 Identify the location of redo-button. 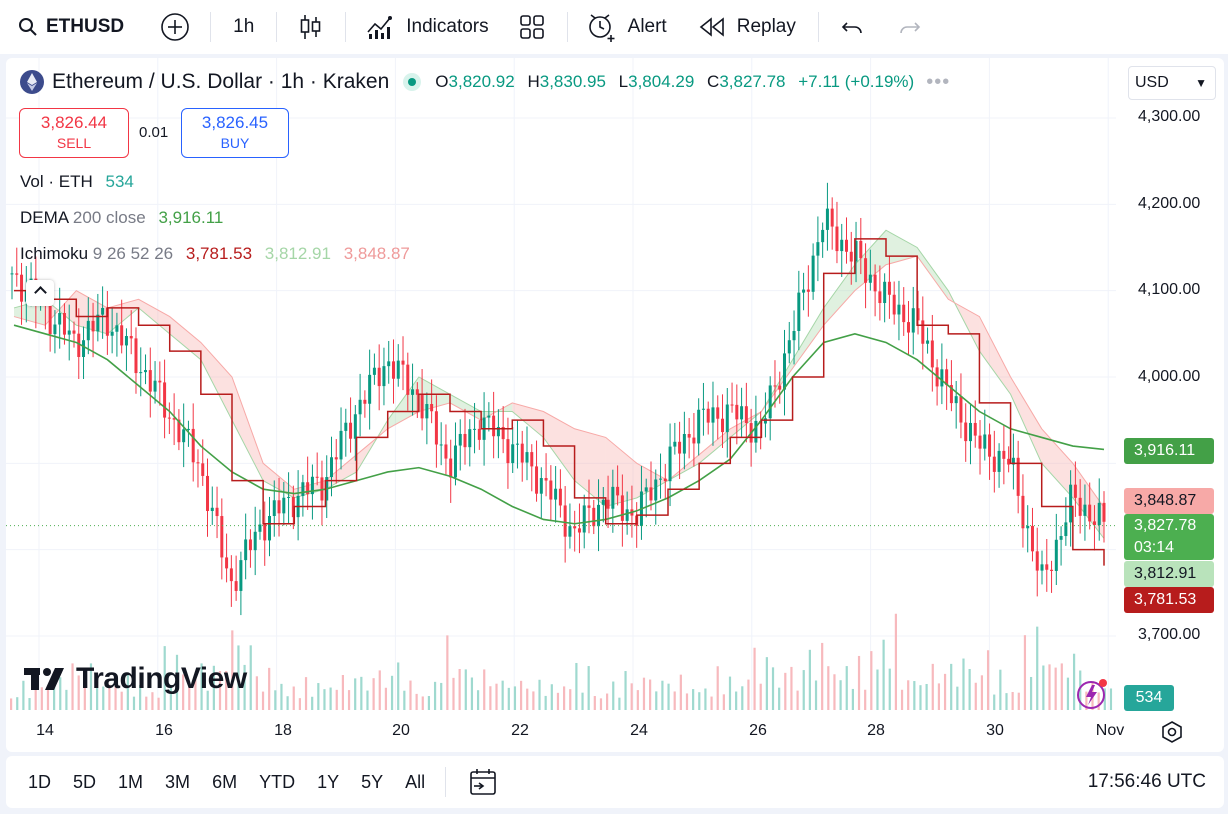
(909, 27).